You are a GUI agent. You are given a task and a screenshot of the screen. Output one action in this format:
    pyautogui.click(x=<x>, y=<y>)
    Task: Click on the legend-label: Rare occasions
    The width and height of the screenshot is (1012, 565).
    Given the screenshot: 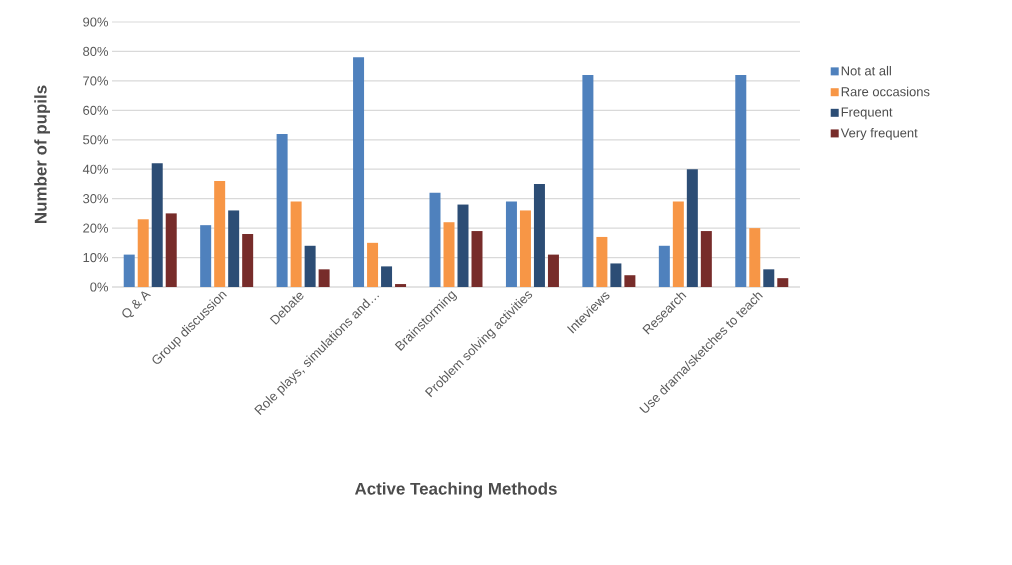 What is the action you would take?
    pyautogui.click(x=885, y=91)
    